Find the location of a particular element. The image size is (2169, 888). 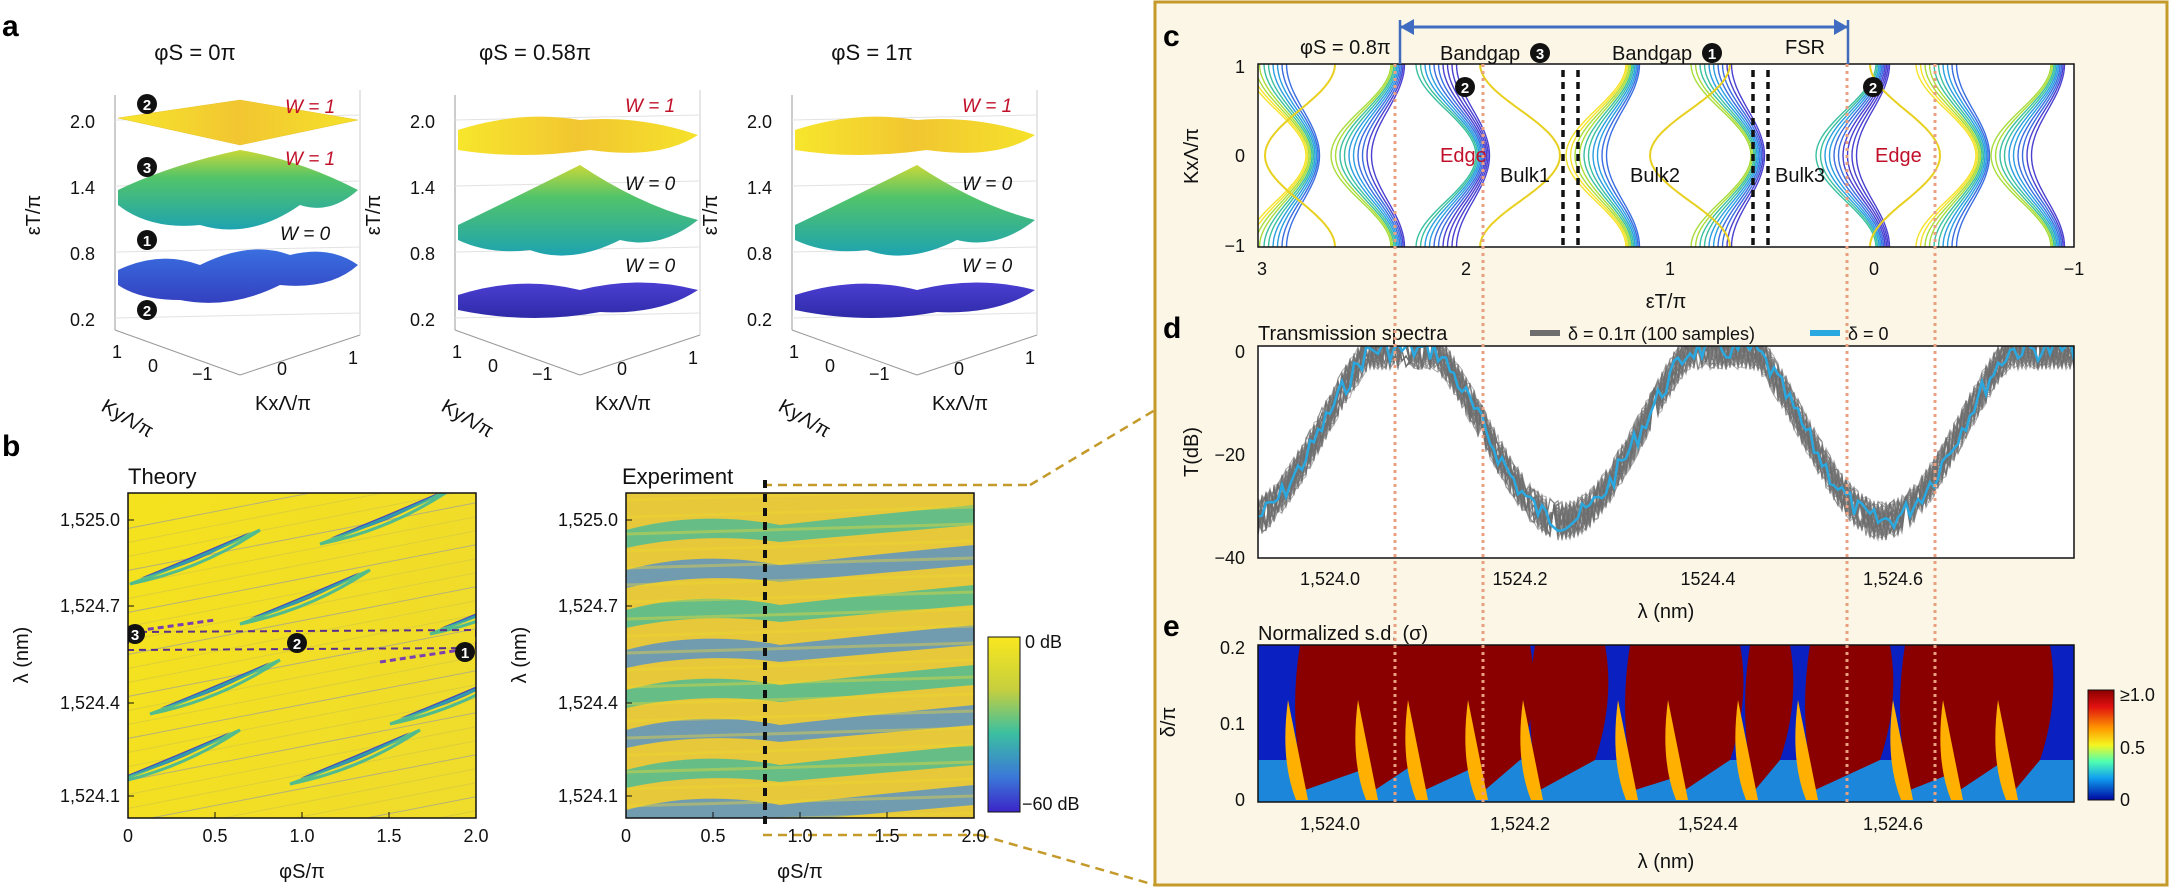

e-y-tick: 0 is located at coordinates (1240, 800).